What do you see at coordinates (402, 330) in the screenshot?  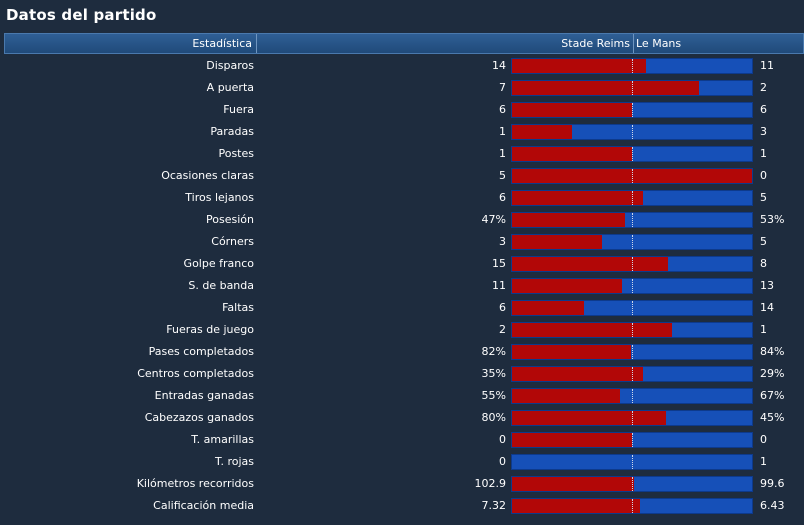 I see `stat-row: Fueras de juego 2 1` at bounding box center [402, 330].